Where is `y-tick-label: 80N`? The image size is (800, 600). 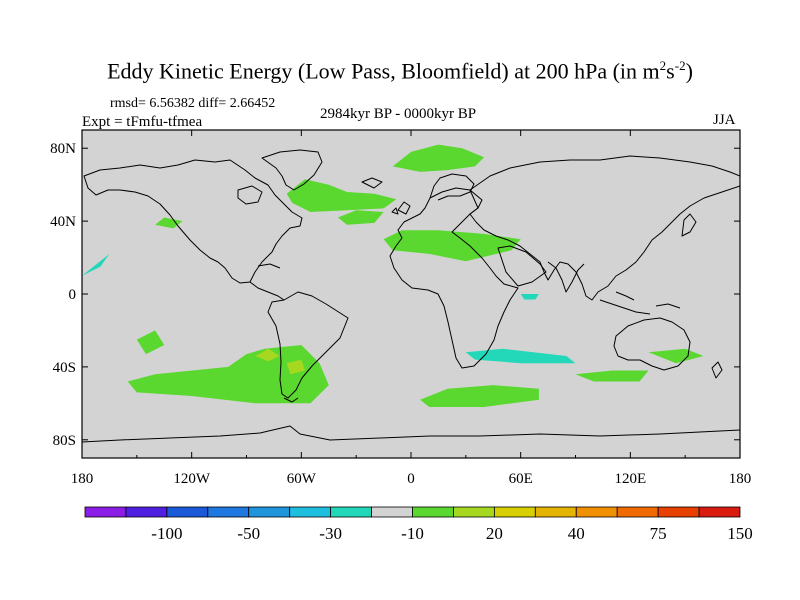 y-tick-label: 80N is located at coordinates (63, 149).